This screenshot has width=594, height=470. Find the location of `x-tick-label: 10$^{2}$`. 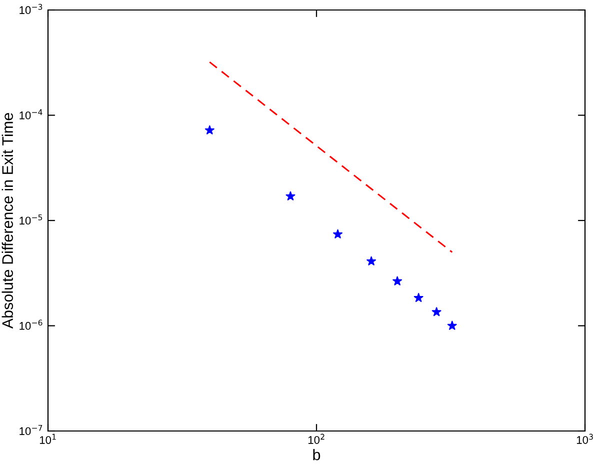

x-tick-label: 10$^{2}$ is located at coordinates (316, 439).